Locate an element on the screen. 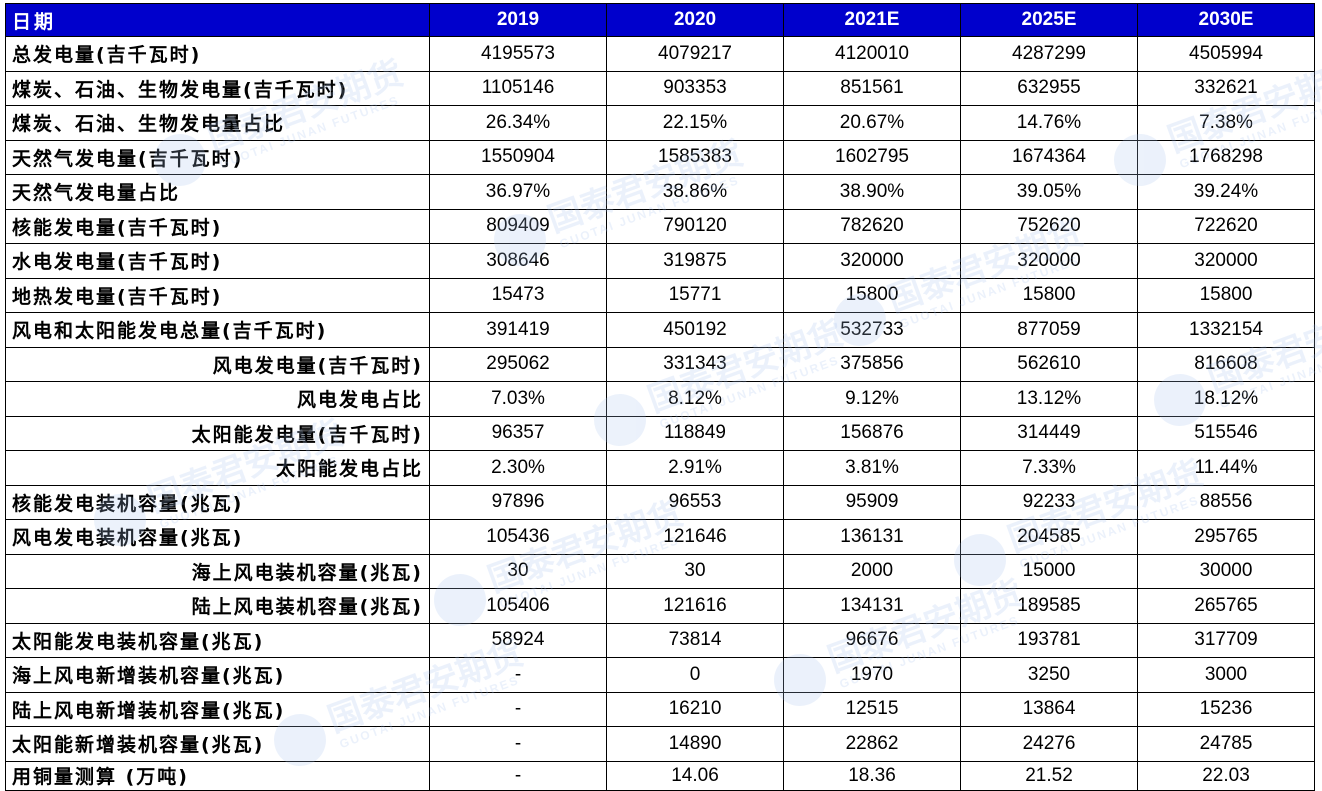 Image resolution: width=1322 pixels, height=791 pixels. table-row: 天然气发电量占比 36.97% 38.86% 38.90% 39.05% 39.24% is located at coordinates (660, 192).